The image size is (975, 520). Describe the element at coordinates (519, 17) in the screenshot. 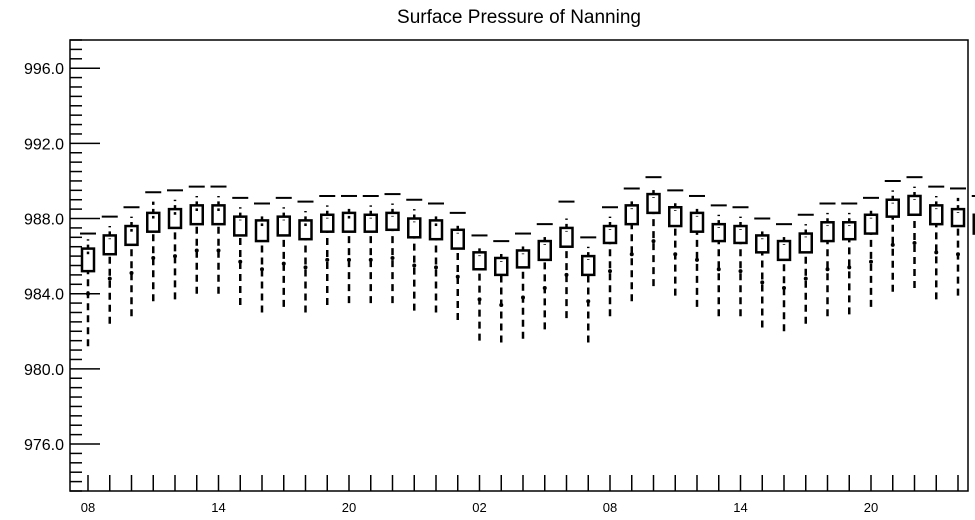

I see `chart-title: Surface Pressure of Nanning` at that location.